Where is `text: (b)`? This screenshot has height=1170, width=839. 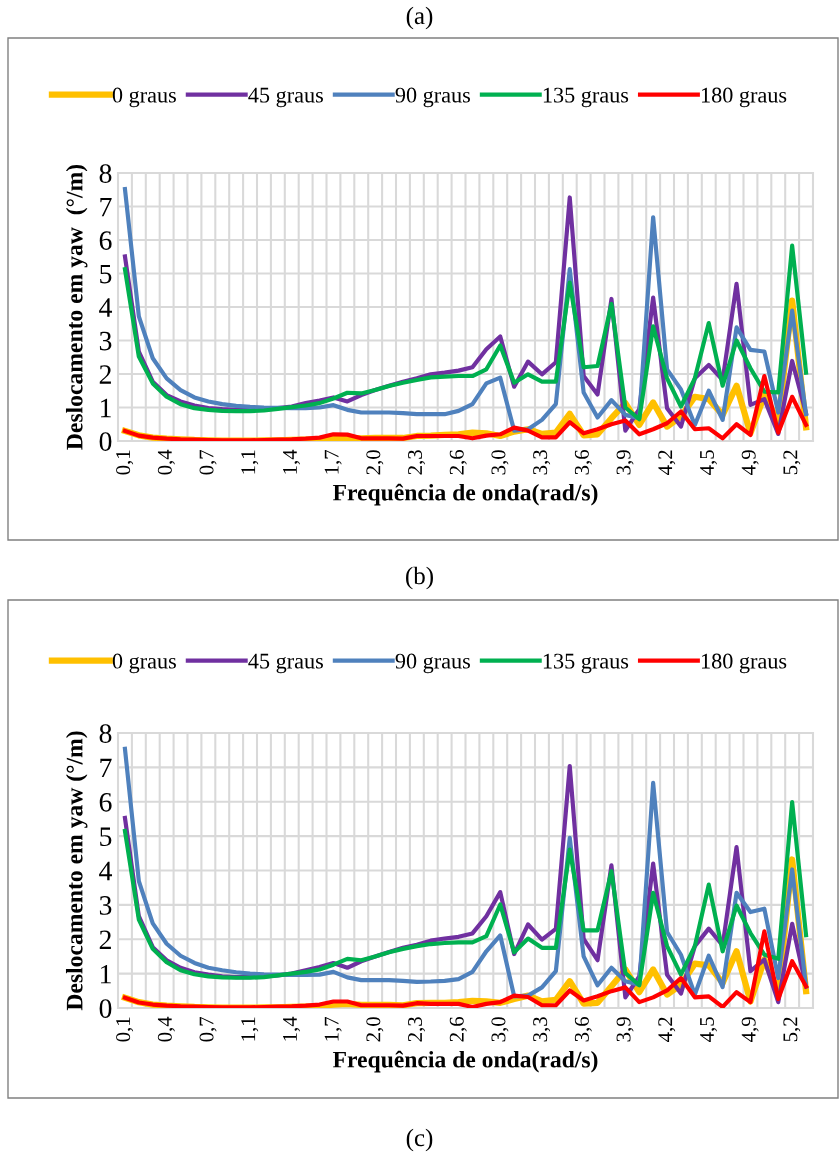 text: (b) is located at coordinates (419, 578).